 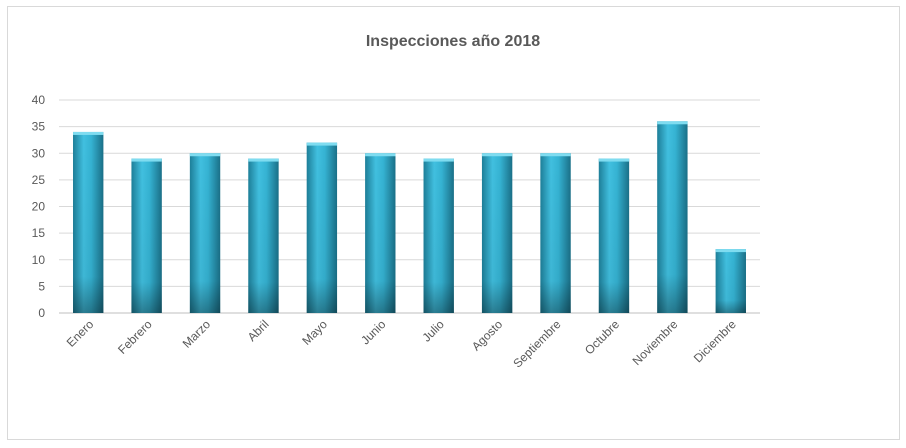 I want to click on y-tick-label: 25, so click(x=39, y=180).